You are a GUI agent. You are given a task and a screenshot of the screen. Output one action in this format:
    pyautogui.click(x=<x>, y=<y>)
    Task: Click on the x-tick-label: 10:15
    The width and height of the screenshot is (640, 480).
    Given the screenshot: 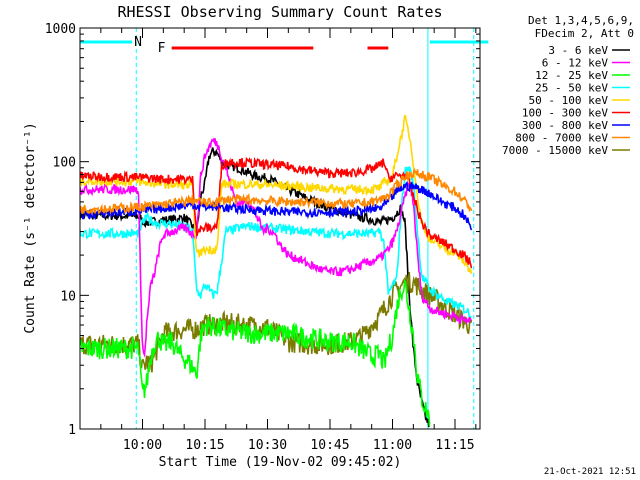 What is the action you would take?
    pyautogui.click(x=204, y=445)
    